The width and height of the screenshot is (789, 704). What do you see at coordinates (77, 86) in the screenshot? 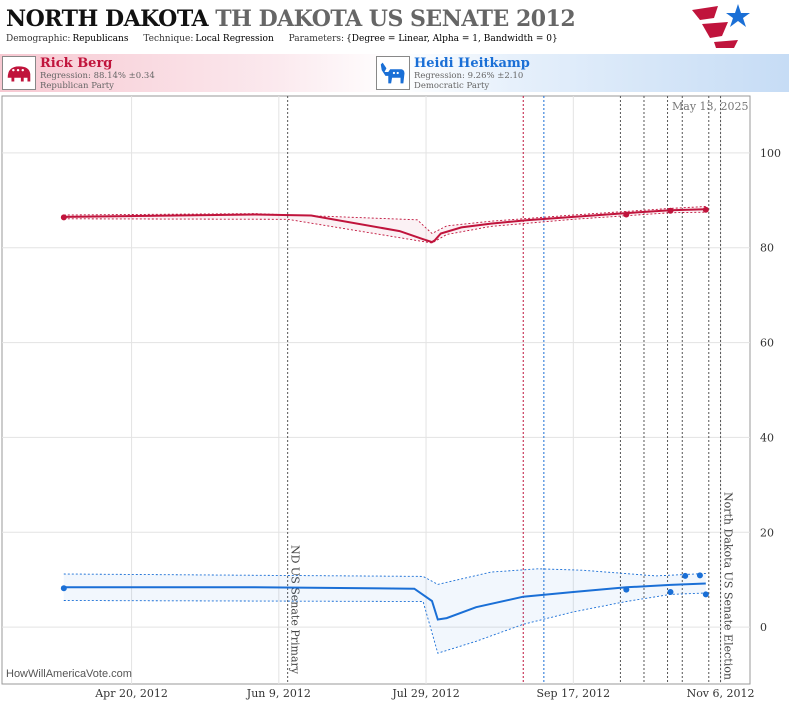
I see `candidate-party: Republican Party` at bounding box center [77, 86].